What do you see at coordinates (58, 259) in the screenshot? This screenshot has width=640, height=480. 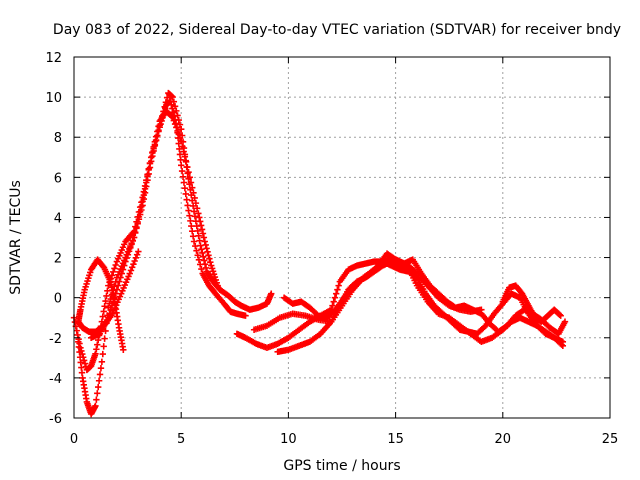 I see `y-tick-label: 2` at bounding box center [58, 259].